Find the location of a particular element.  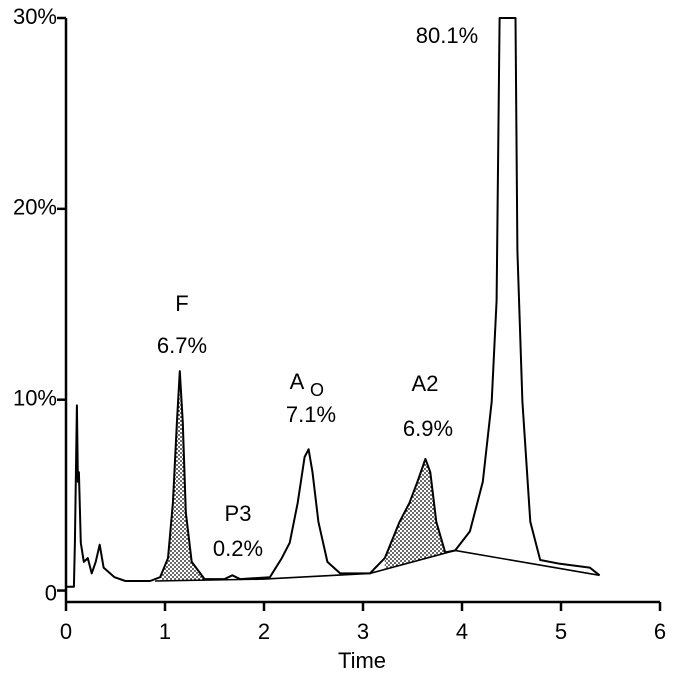

x-tick-label: 0 is located at coordinates (66, 631).